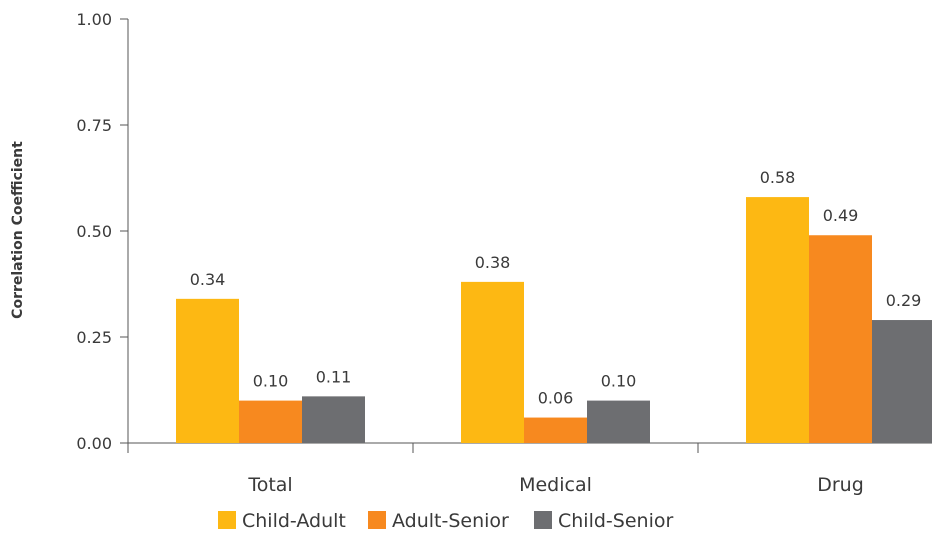  What do you see at coordinates (904, 300) in the screenshot?
I see `data-label: 0.29` at bounding box center [904, 300].